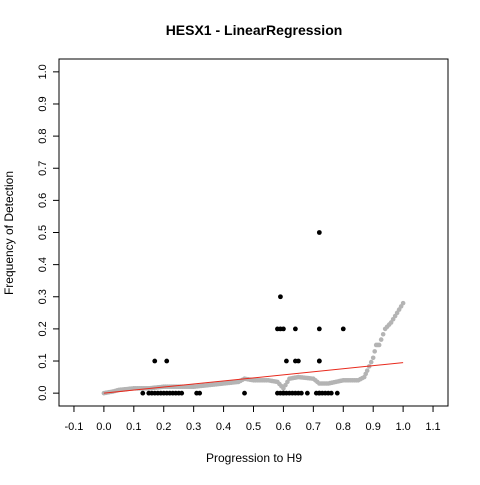 The height and width of the screenshot is (485, 480). What do you see at coordinates (133, 427) in the screenshot?
I see `x-tick-label: 0.1` at bounding box center [133, 427].